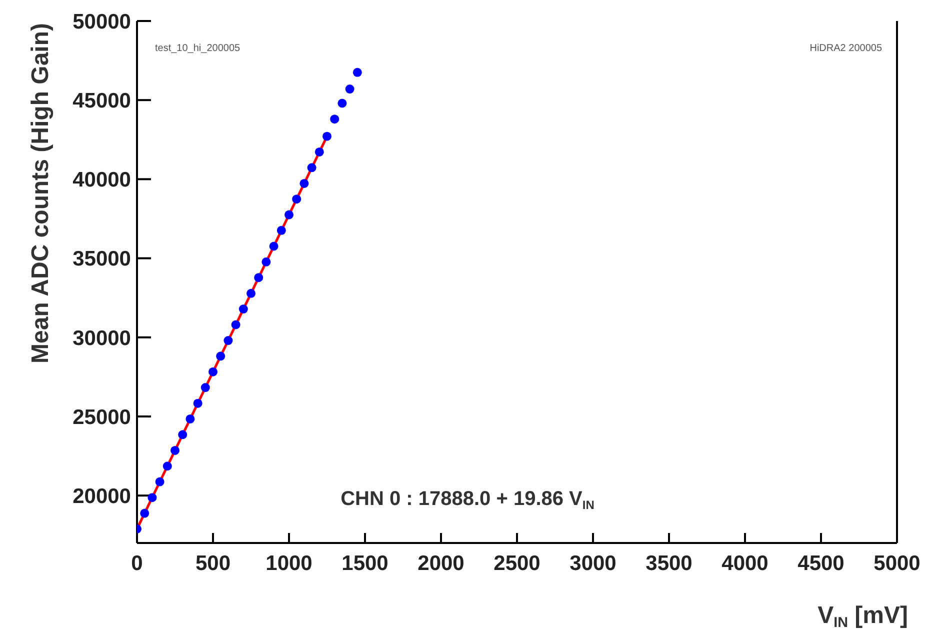 The image size is (944, 635). Describe the element at coordinates (289, 563) in the screenshot. I see `x-tick-label: 1000` at that location.